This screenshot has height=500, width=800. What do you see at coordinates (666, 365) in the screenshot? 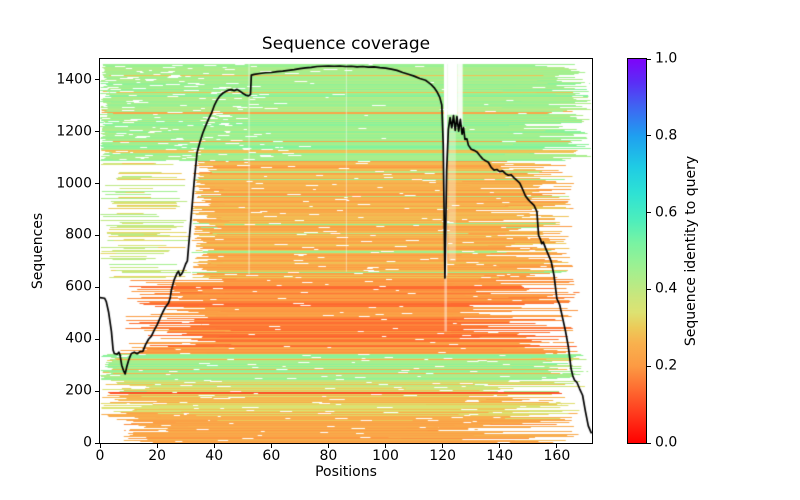
I see `colorbar-tick-label: 0.2` at bounding box center [666, 365].